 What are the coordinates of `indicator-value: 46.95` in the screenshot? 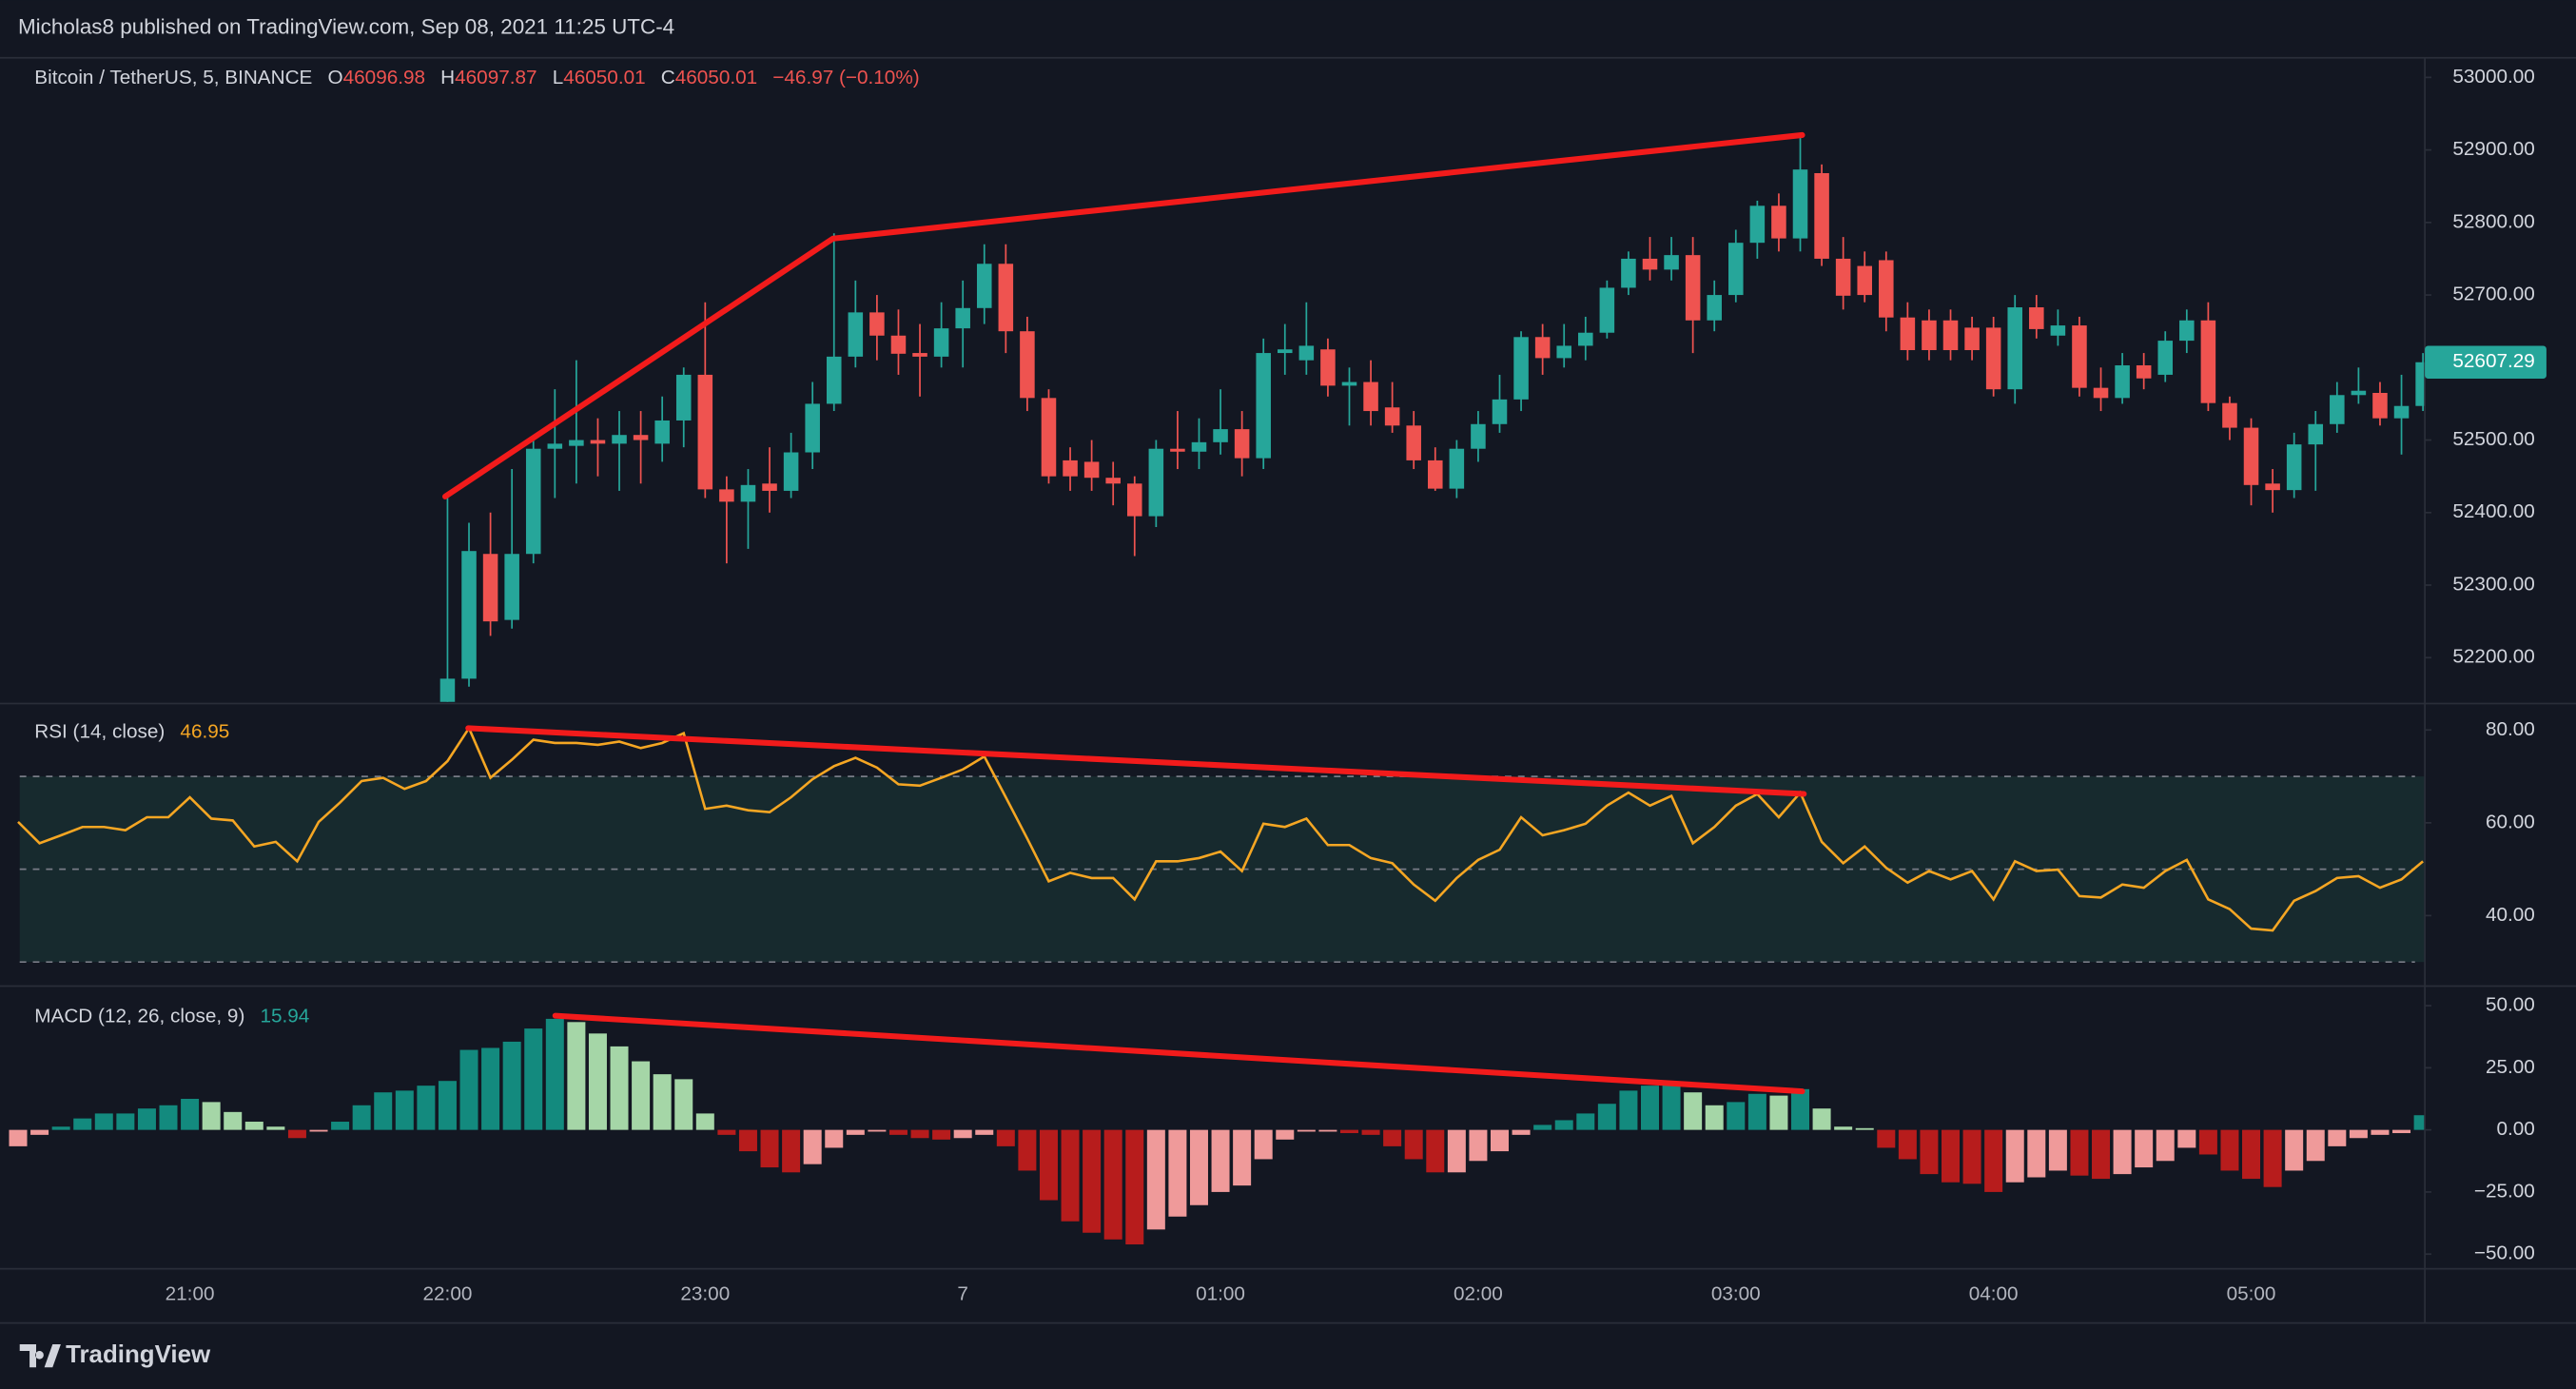 It's located at (205, 732).